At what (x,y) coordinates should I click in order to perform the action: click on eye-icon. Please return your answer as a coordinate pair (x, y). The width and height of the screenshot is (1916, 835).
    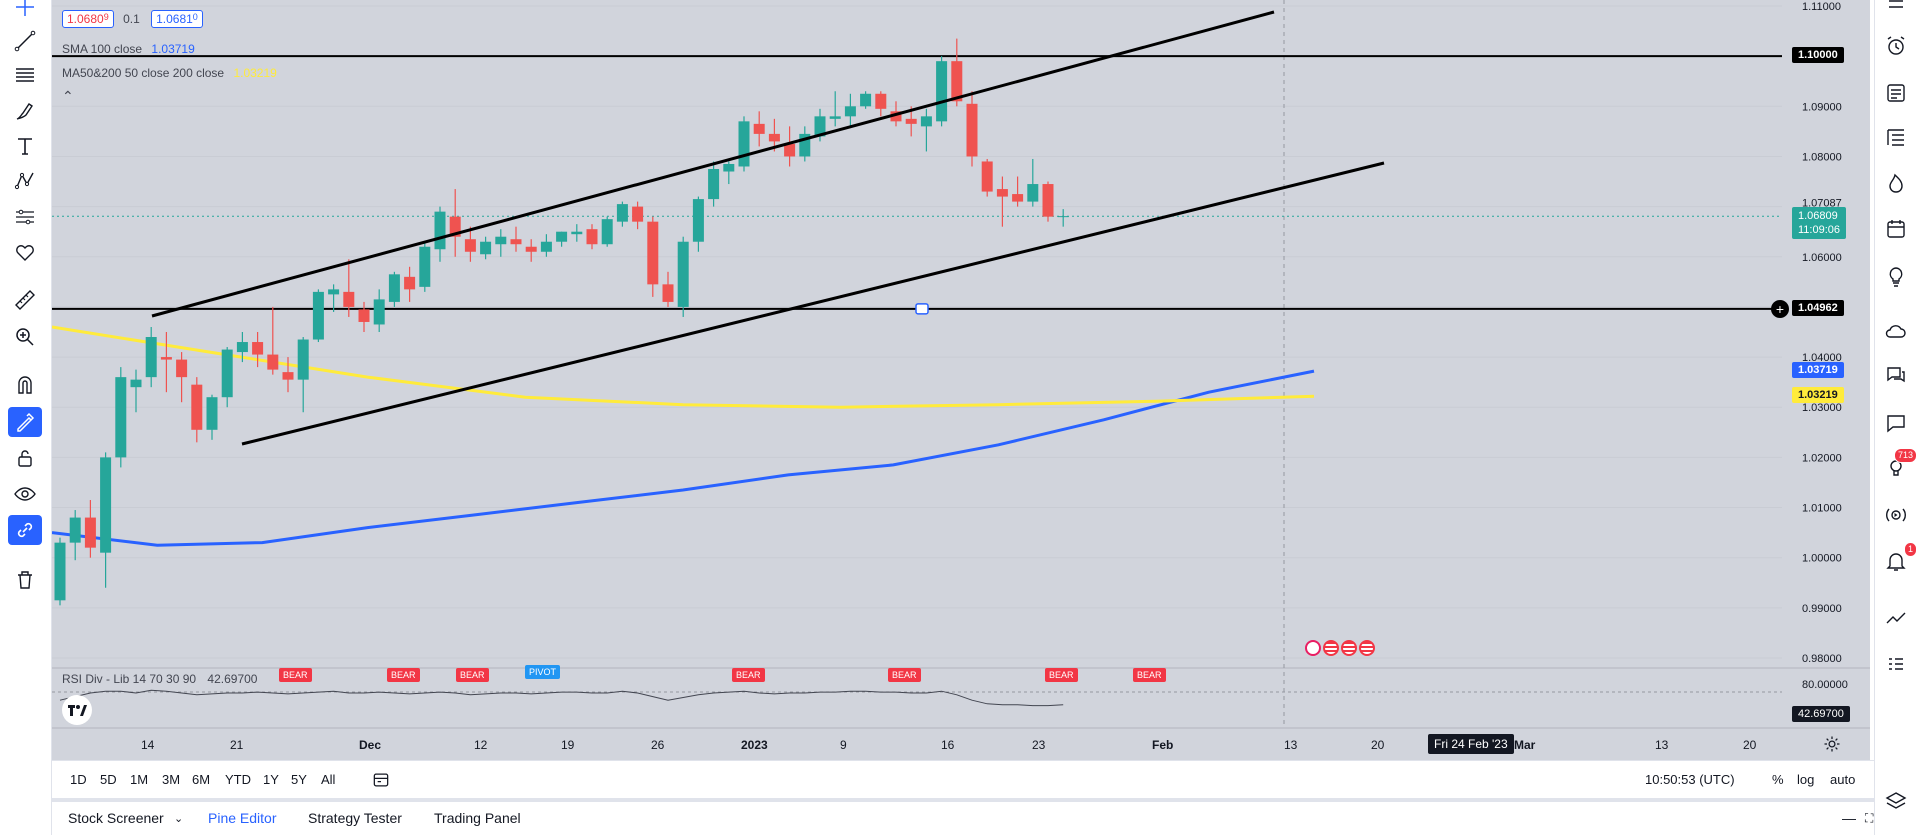
    Looking at the image, I should click on (25, 494).